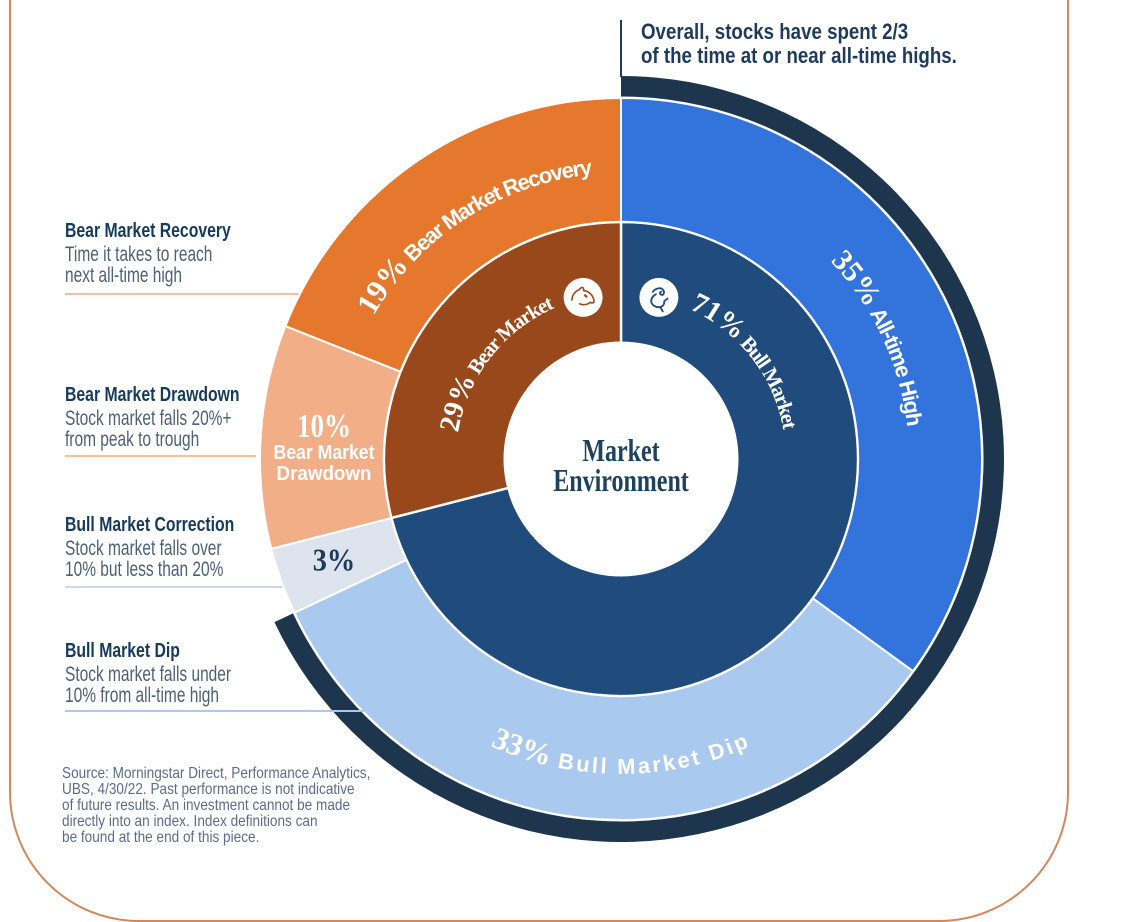 The width and height of the screenshot is (1125, 922). What do you see at coordinates (324, 453) in the screenshot?
I see `svg-text: Bear Market` at bounding box center [324, 453].